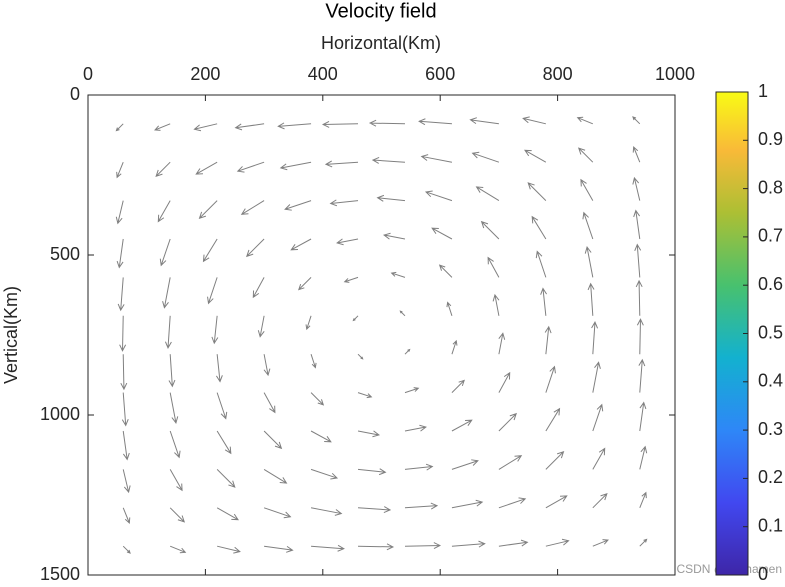  What do you see at coordinates (770, 525) in the screenshot?
I see `colorbar-tick-label: 0.1` at bounding box center [770, 525].